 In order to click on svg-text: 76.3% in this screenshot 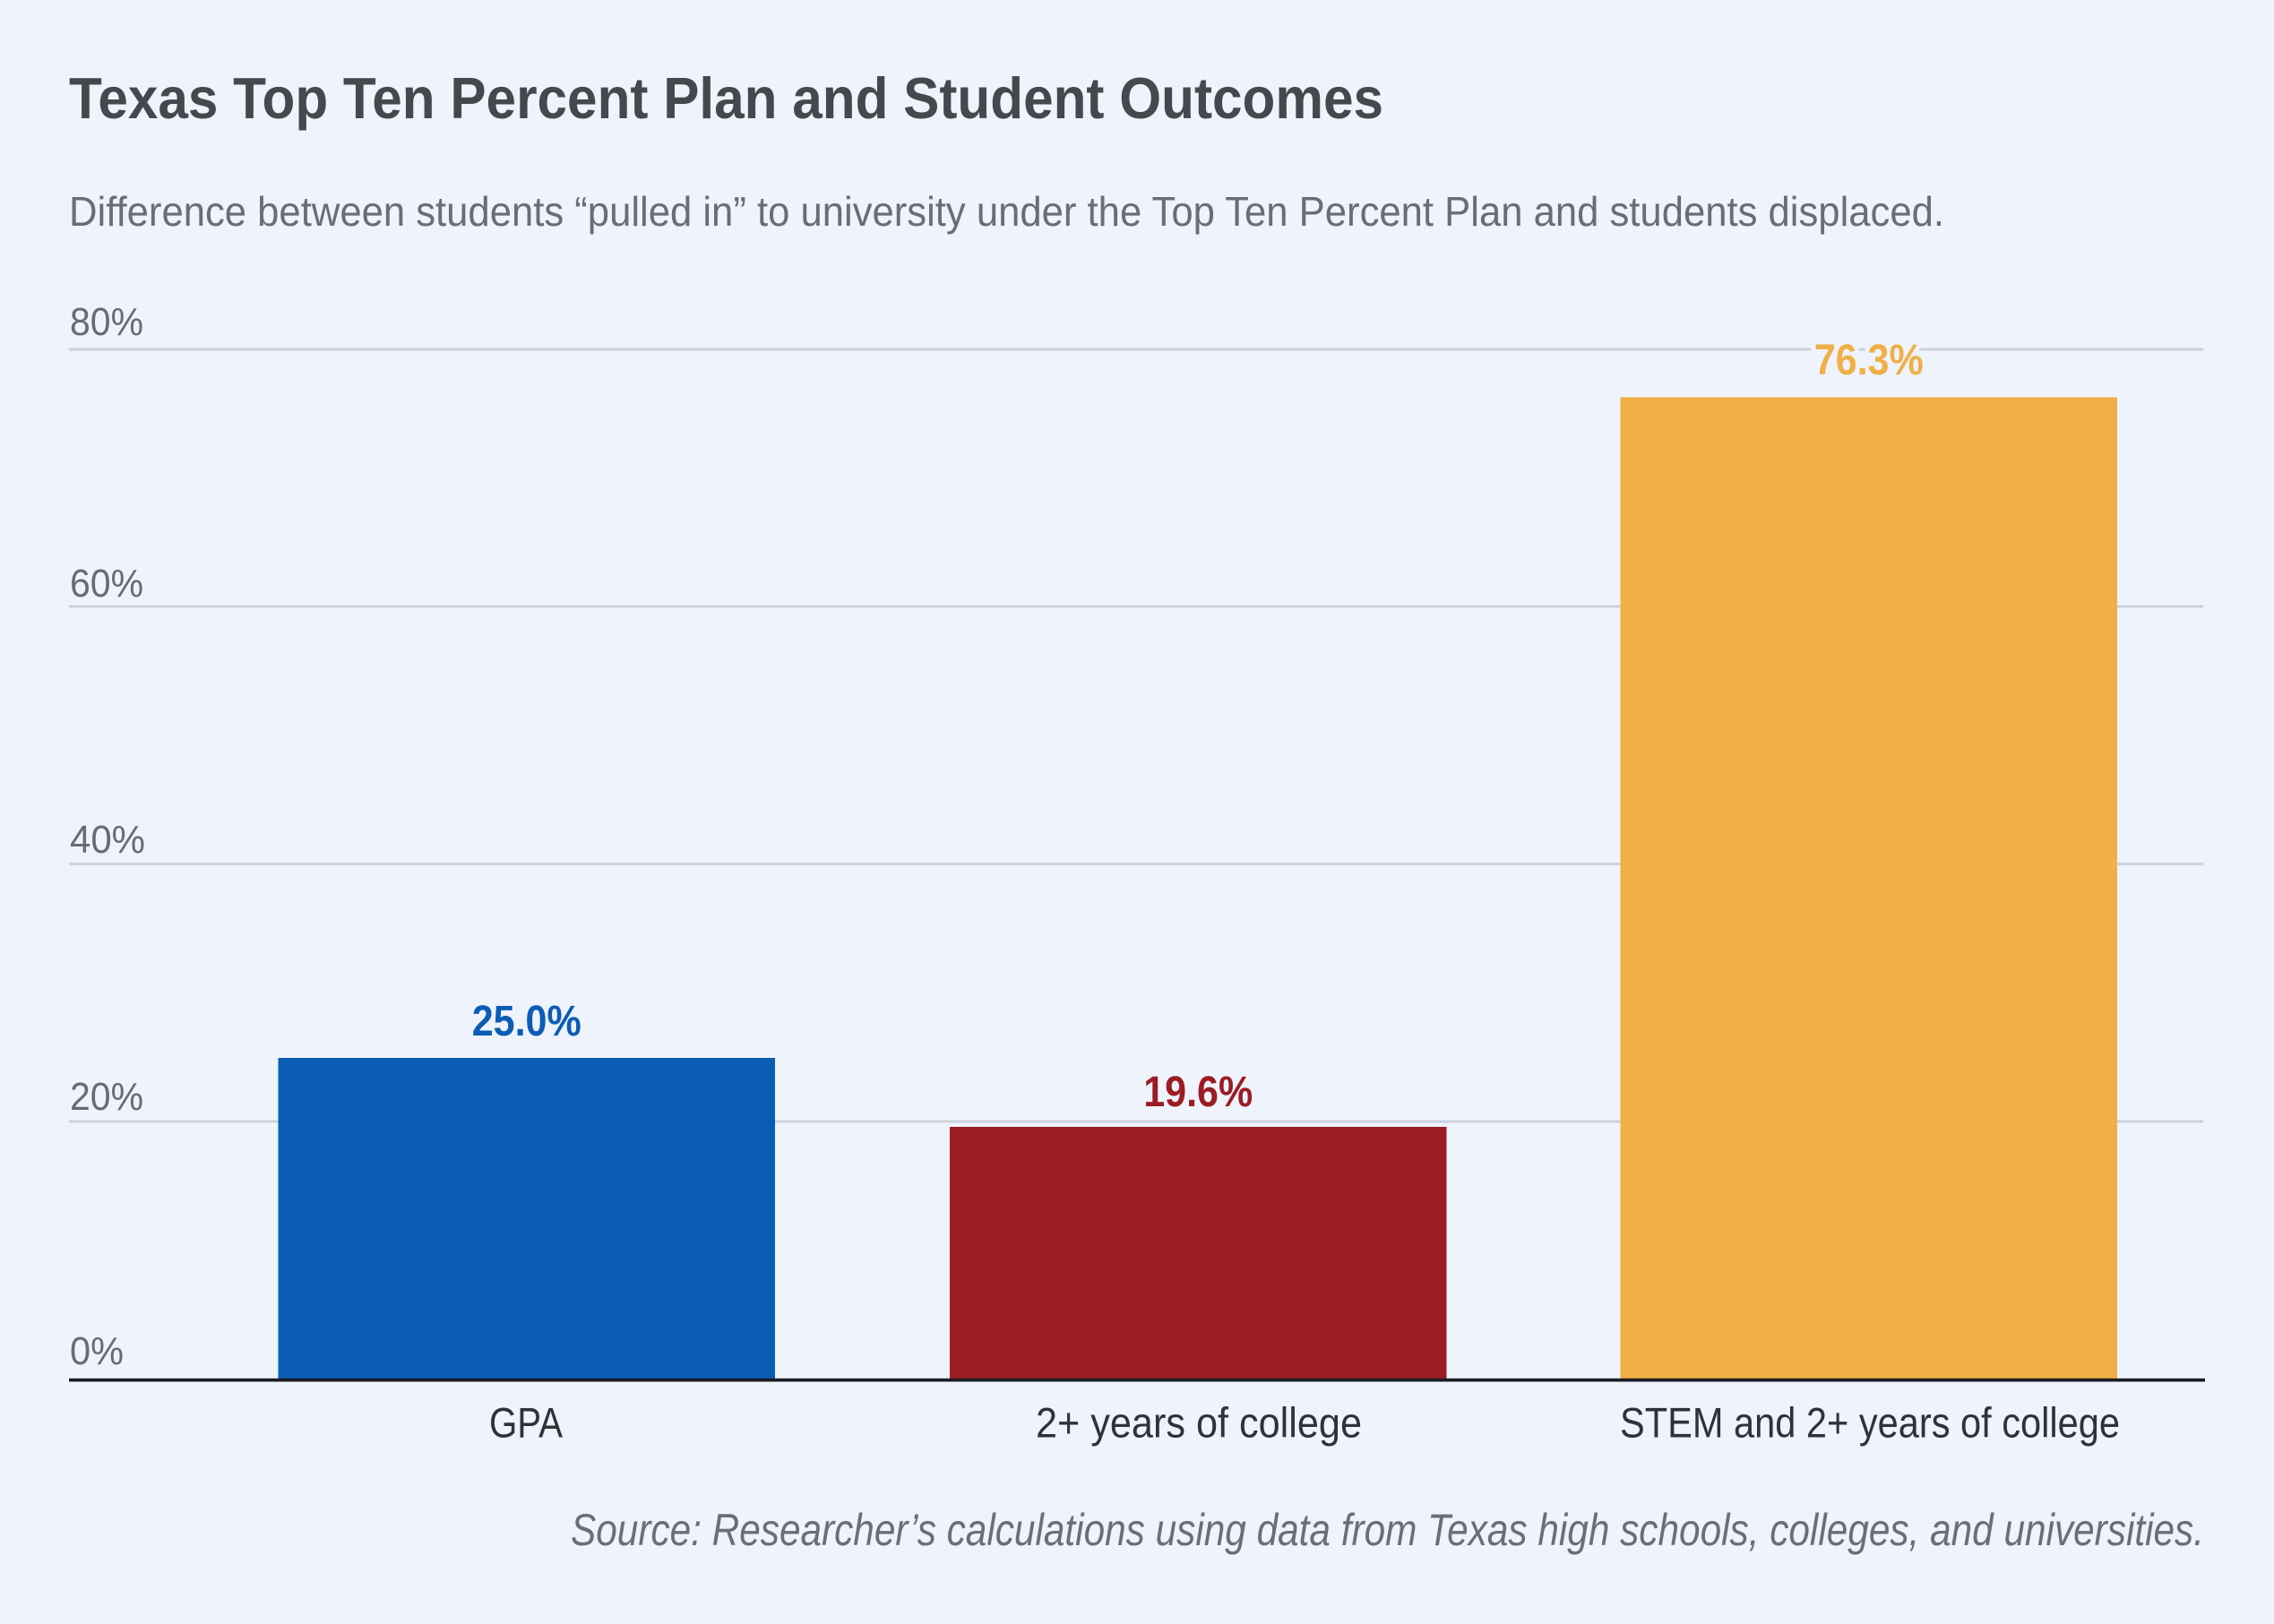, I will do `click(1869, 360)`.